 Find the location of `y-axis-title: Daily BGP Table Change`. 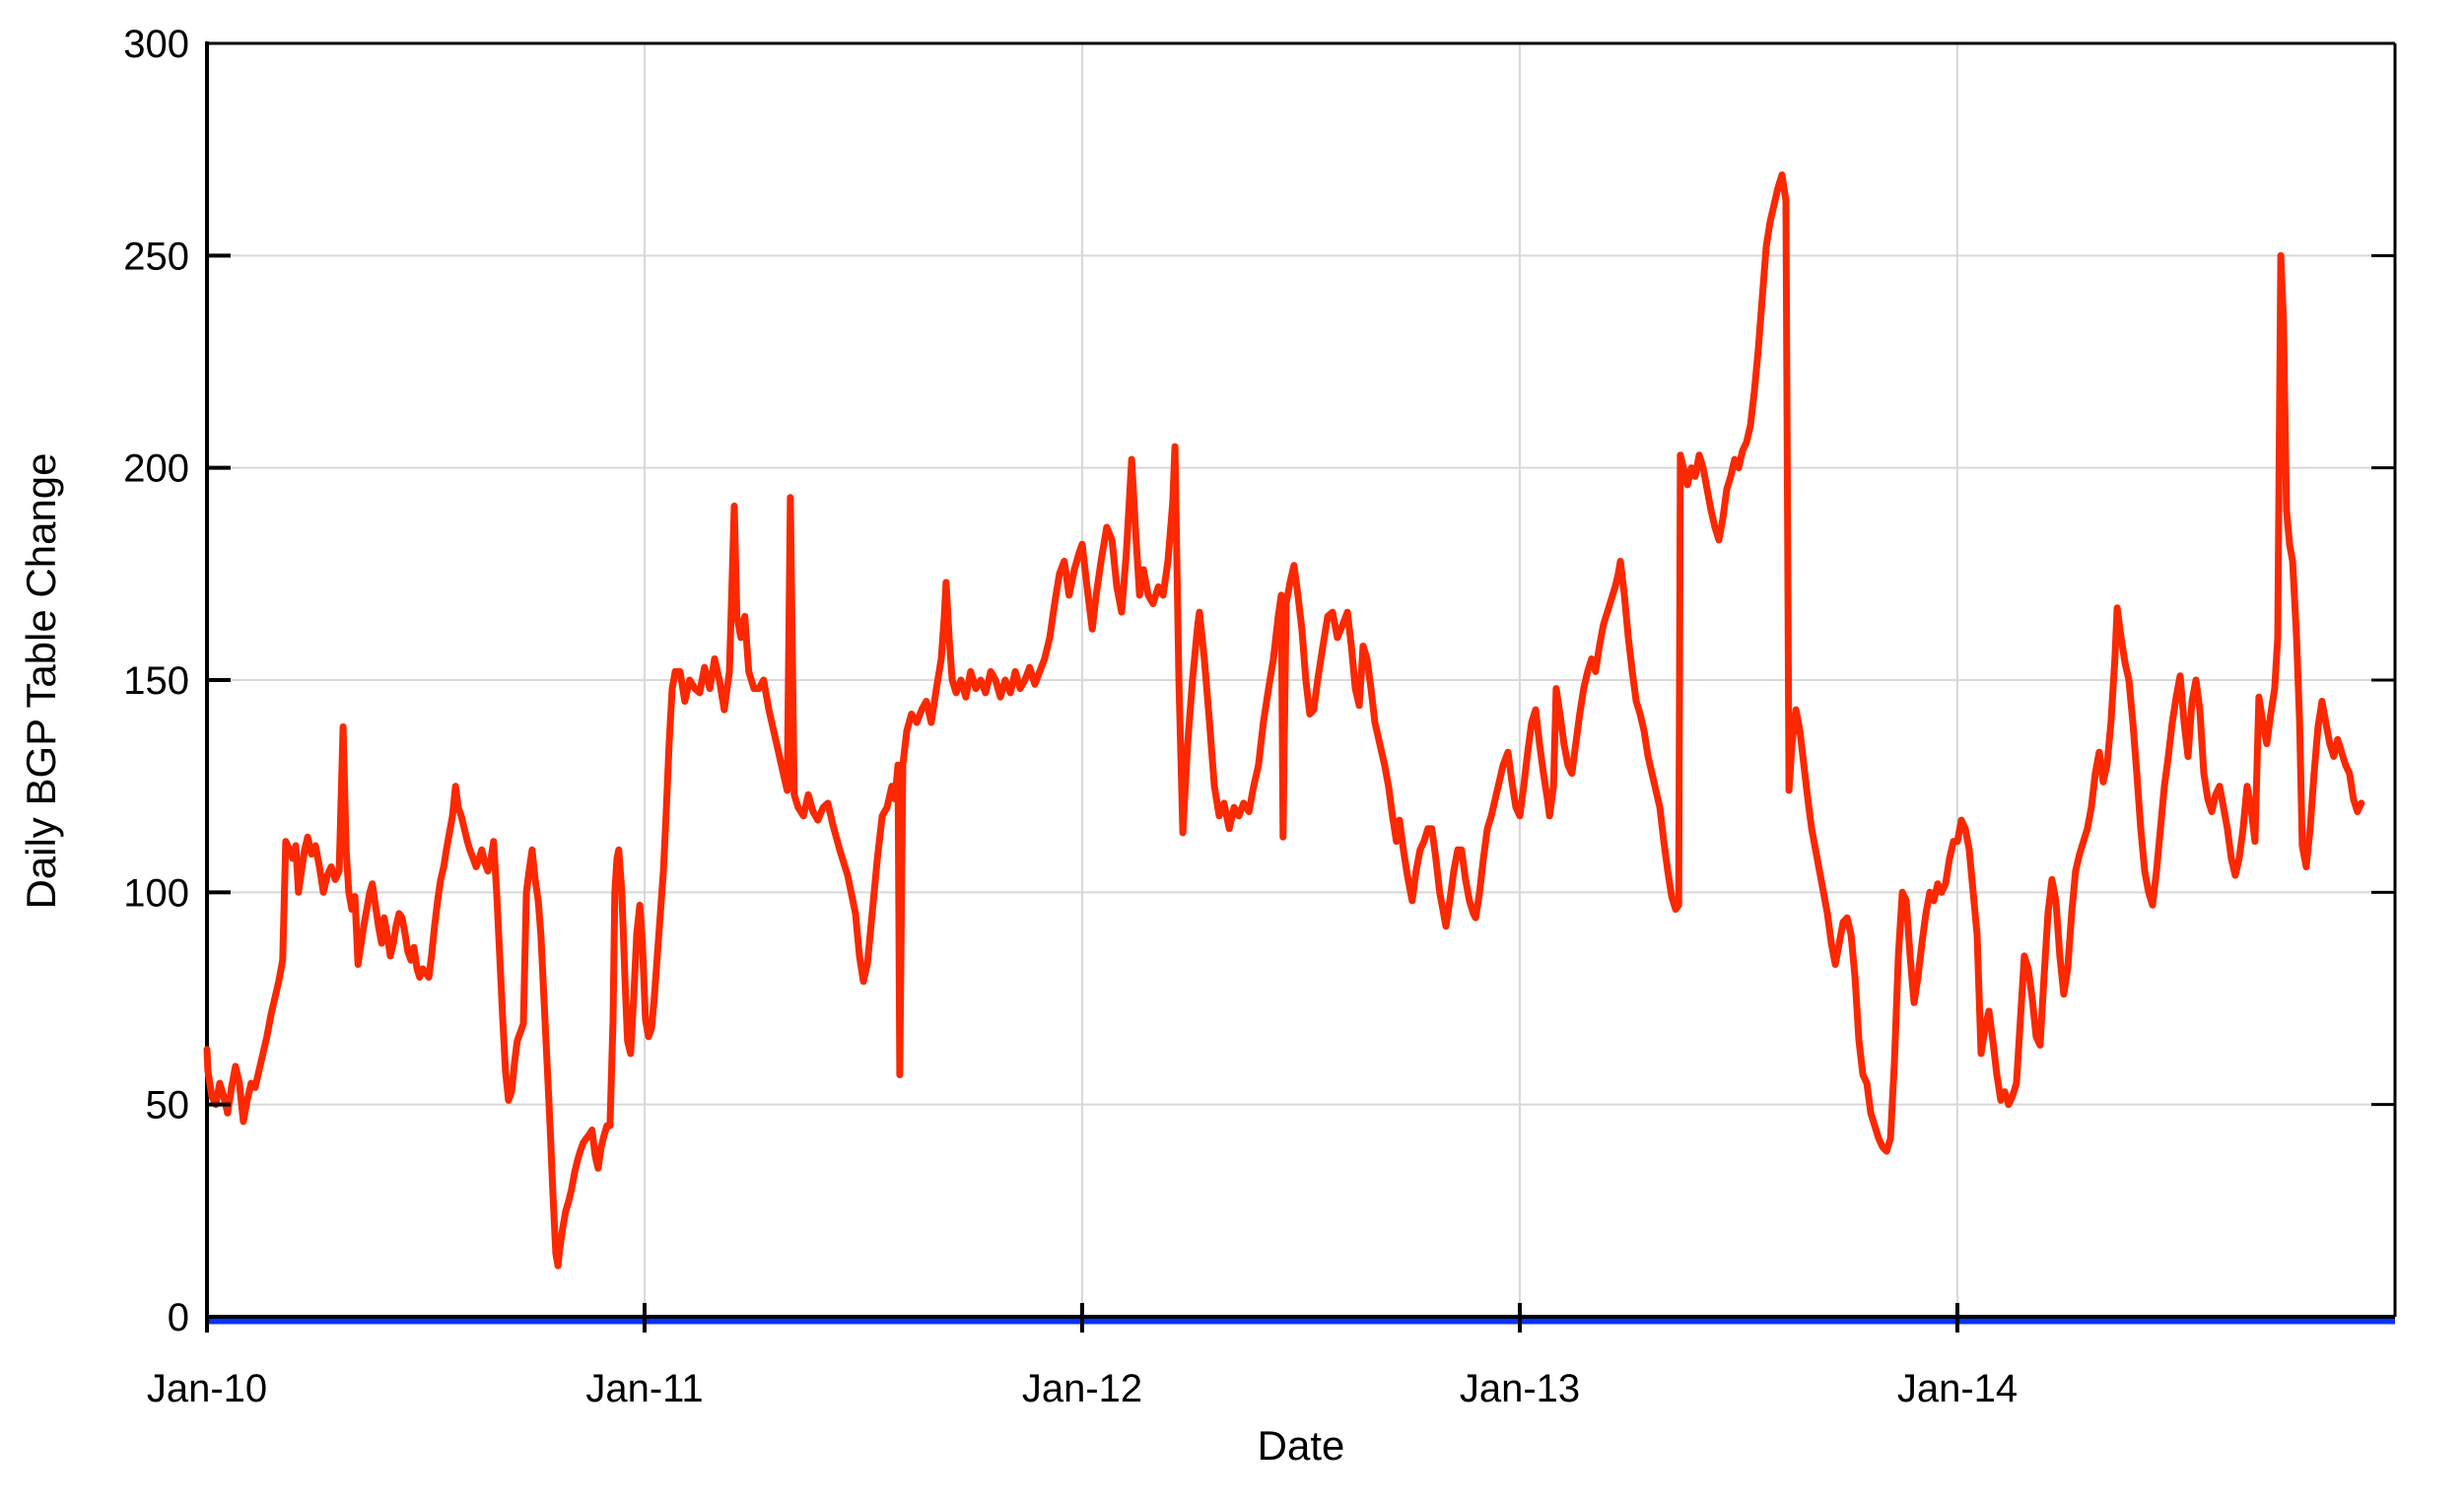

y-axis-title: Daily BGP Table Change is located at coordinates (41, 681).